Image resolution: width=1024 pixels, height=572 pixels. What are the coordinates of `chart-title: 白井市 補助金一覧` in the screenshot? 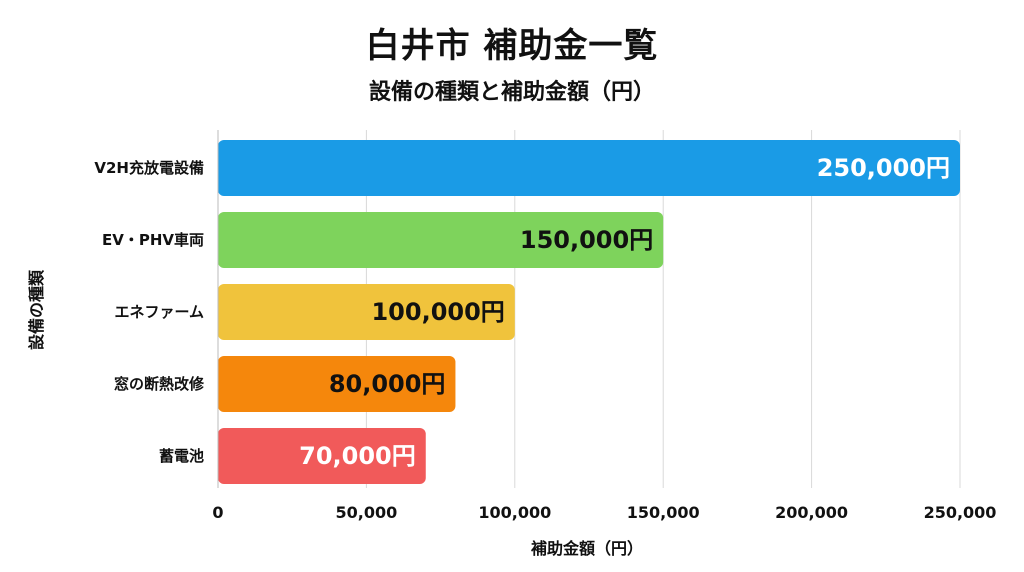 It's located at (512, 46).